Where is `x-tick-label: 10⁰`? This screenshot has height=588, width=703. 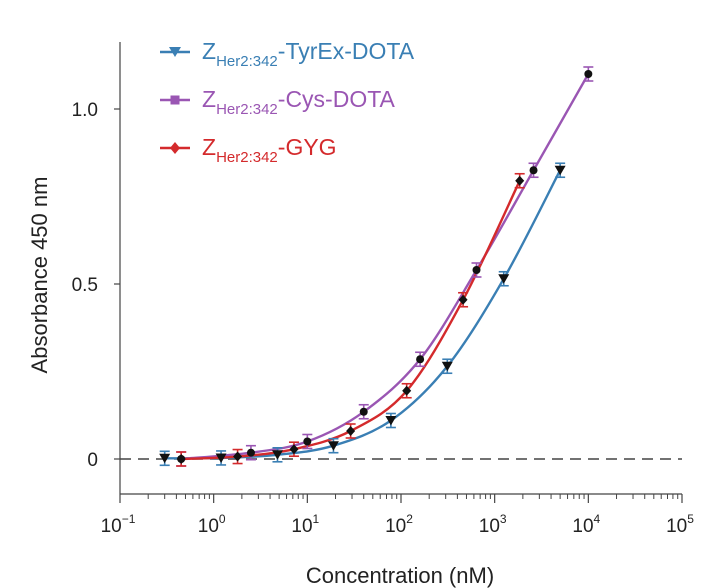 x-tick-label: 10⁰ is located at coordinates (212, 524).